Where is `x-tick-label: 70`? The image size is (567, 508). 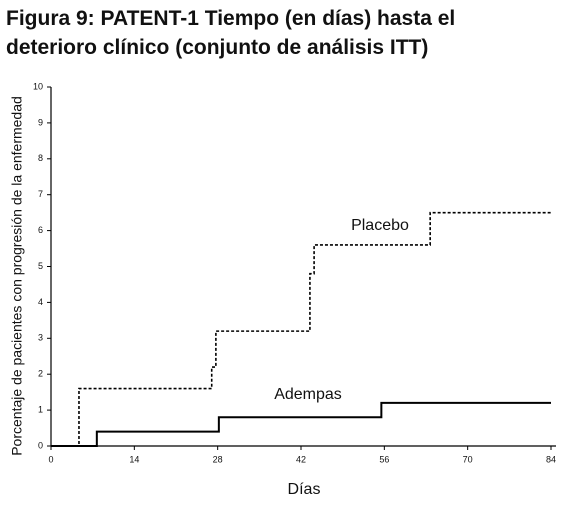
x-tick-label: 70 is located at coordinates (468, 459).